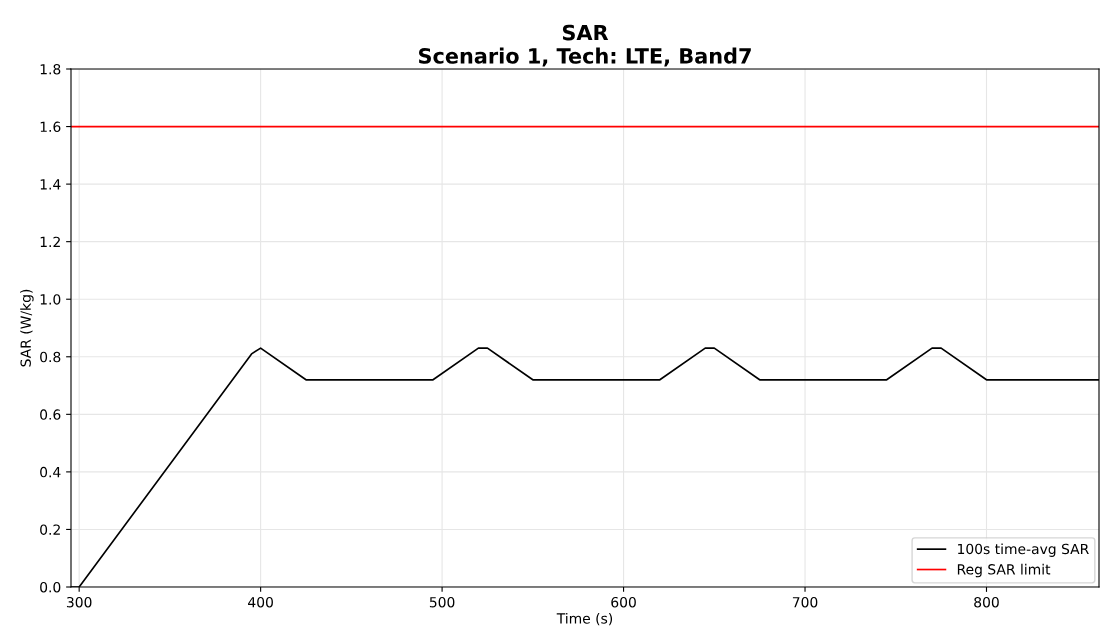  What do you see at coordinates (50, 529) in the screenshot?
I see `y-tick-label: 0.2` at bounding box center [50, 529].